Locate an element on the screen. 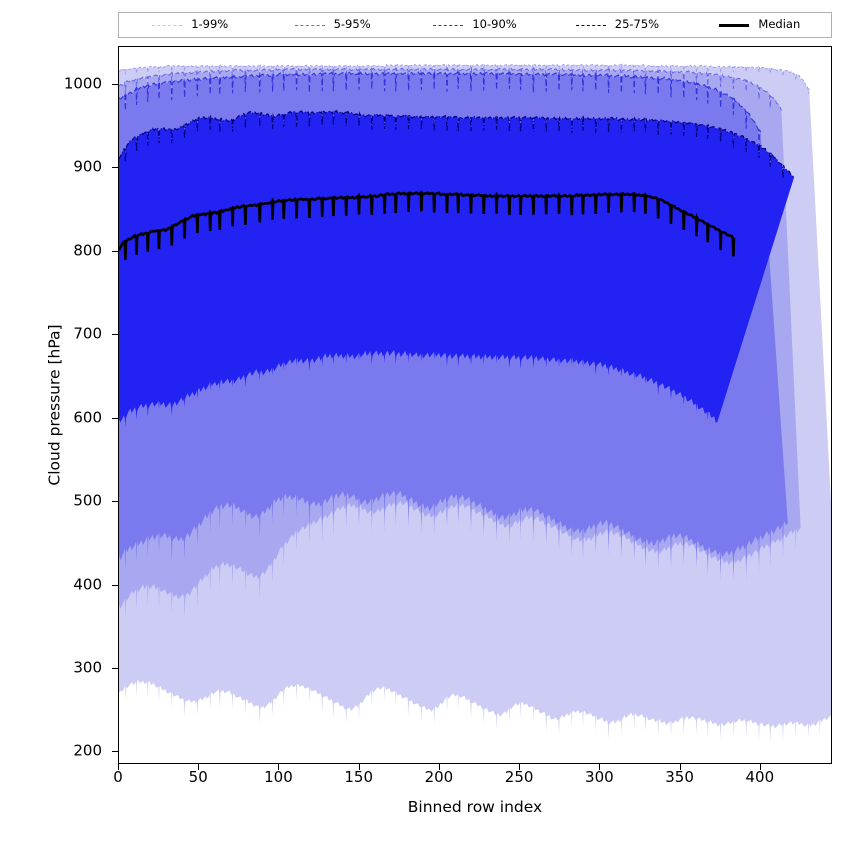 The height and width of the screenshot is (850, 850). band-edge-1-99- is located at coordinates (464, 78).